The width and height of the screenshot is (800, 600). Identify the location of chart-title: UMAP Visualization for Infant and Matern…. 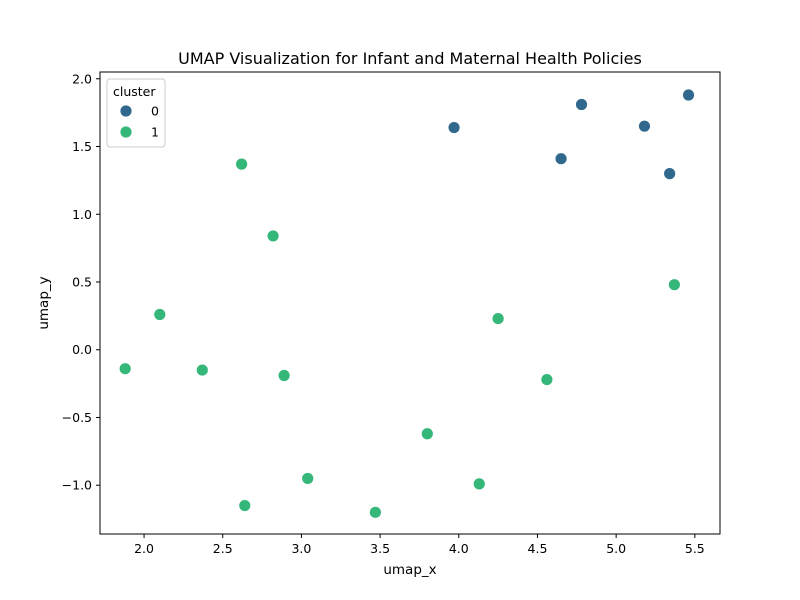
(410, 58).